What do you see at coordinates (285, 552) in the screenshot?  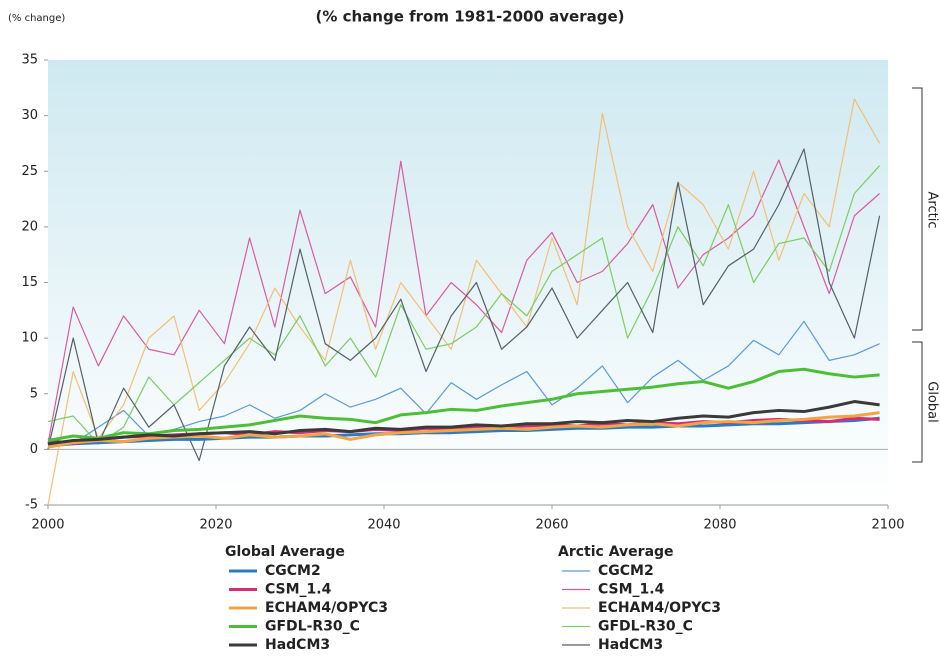 I see `legend-heading: Global Average` at bounding box center [285, 552].